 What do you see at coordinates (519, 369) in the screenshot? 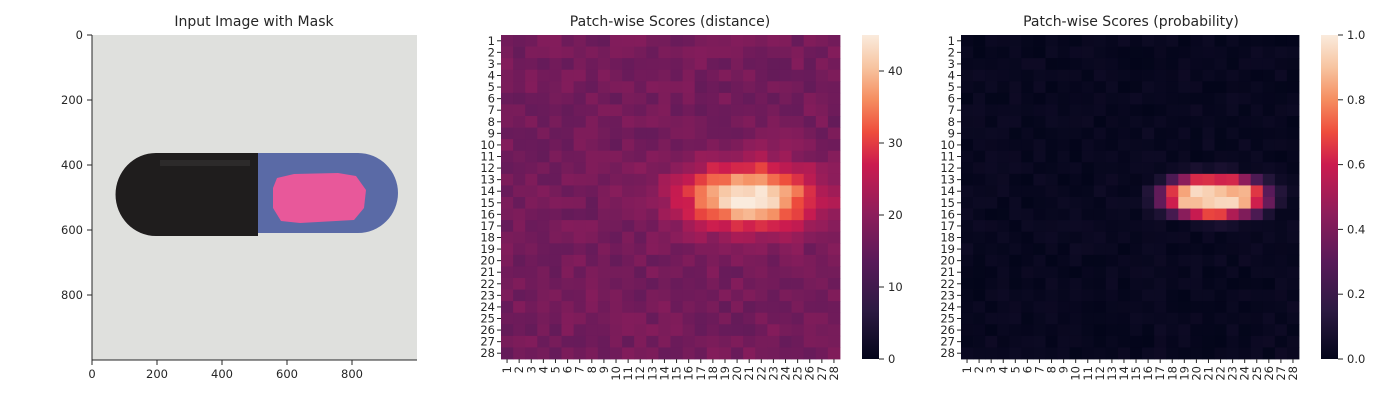
I see `col-label: 2` at bounding box center [519, 369].